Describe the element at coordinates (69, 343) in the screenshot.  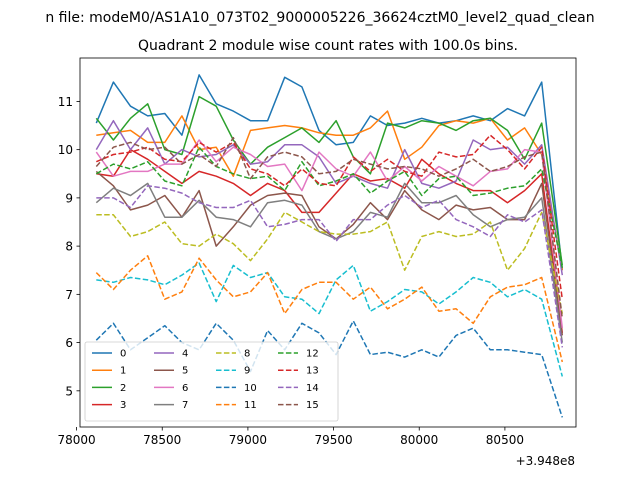
I see `y-tick-label: 6` at that location.